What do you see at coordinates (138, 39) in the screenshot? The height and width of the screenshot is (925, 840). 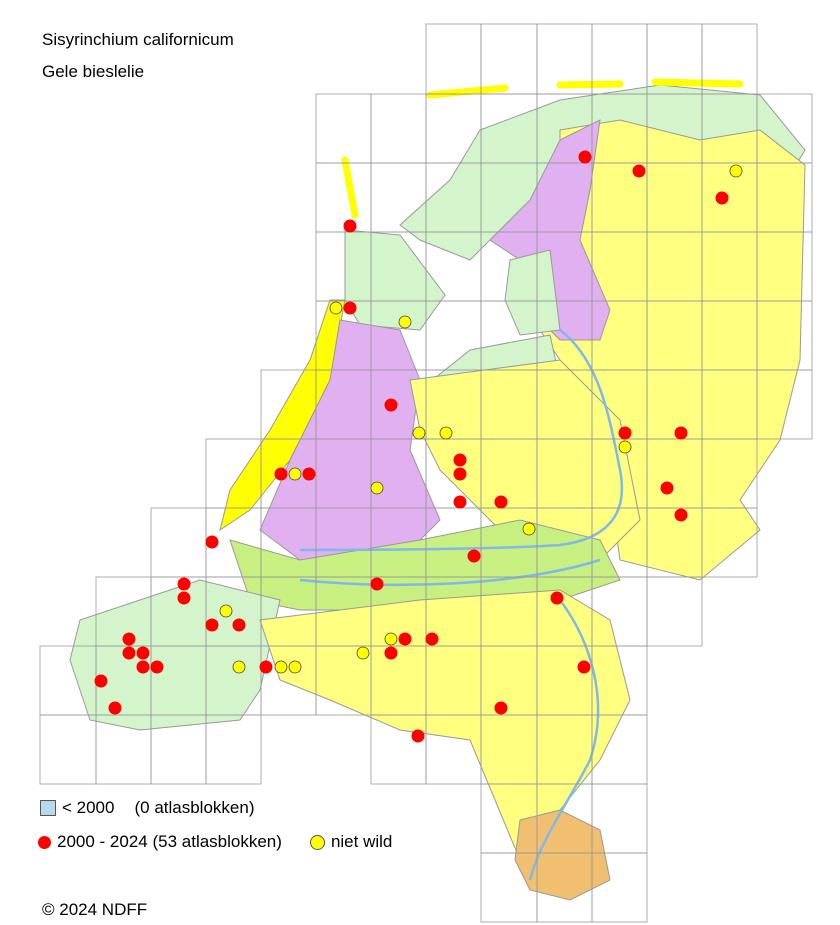 I see `species-scientific-name: Sisyrinchium californicum` at bounding box center [138, 39].